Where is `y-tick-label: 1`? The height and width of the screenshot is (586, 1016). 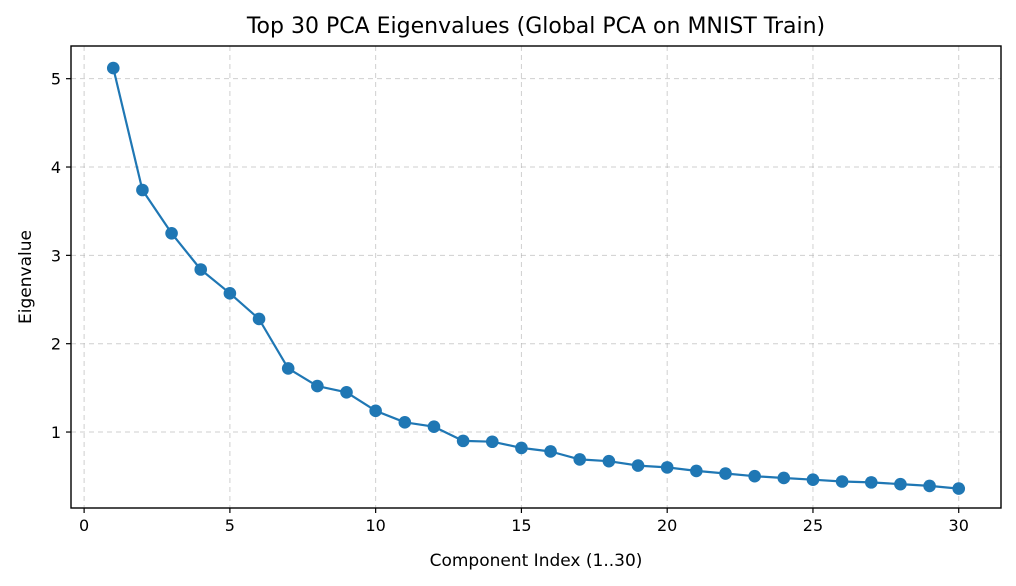
y-tick-label: 1 is located at coordinates (56, 432).